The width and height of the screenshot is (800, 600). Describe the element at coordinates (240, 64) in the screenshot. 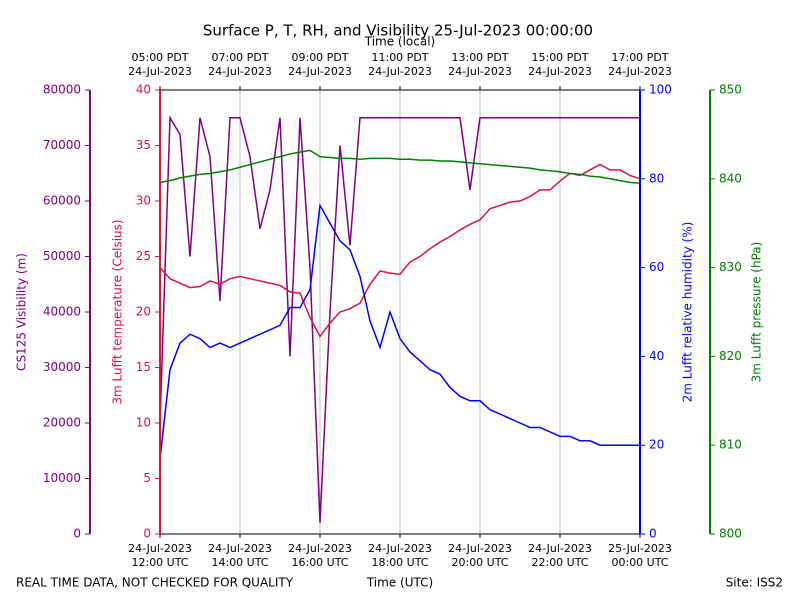

I see `x2-tick-label: 07:00 PDT 24-Jul-2023` at that location.